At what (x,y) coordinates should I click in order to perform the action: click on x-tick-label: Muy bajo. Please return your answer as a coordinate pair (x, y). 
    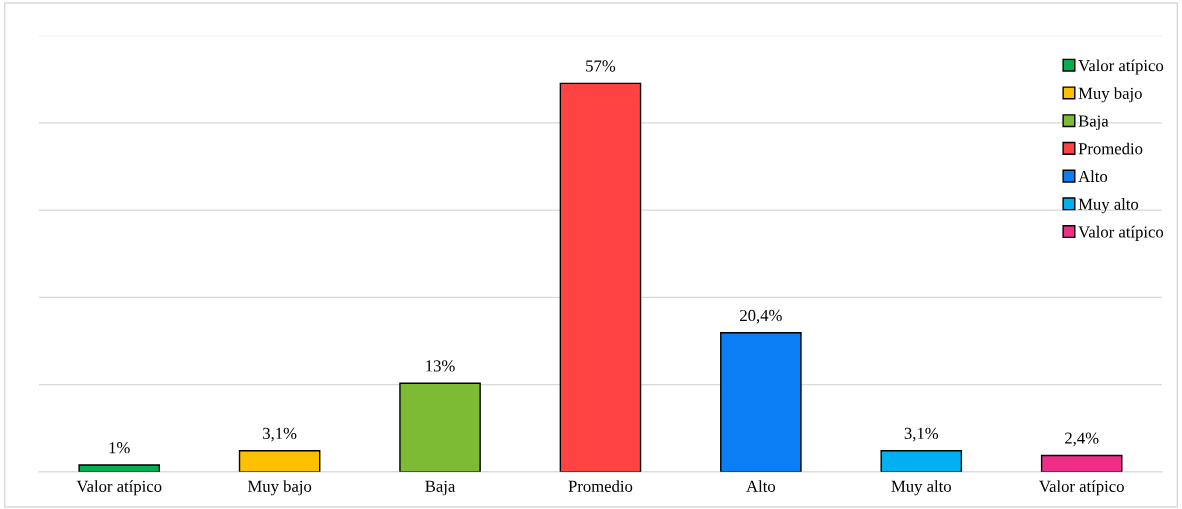
    Looking at the image, I should click on (279, 488).